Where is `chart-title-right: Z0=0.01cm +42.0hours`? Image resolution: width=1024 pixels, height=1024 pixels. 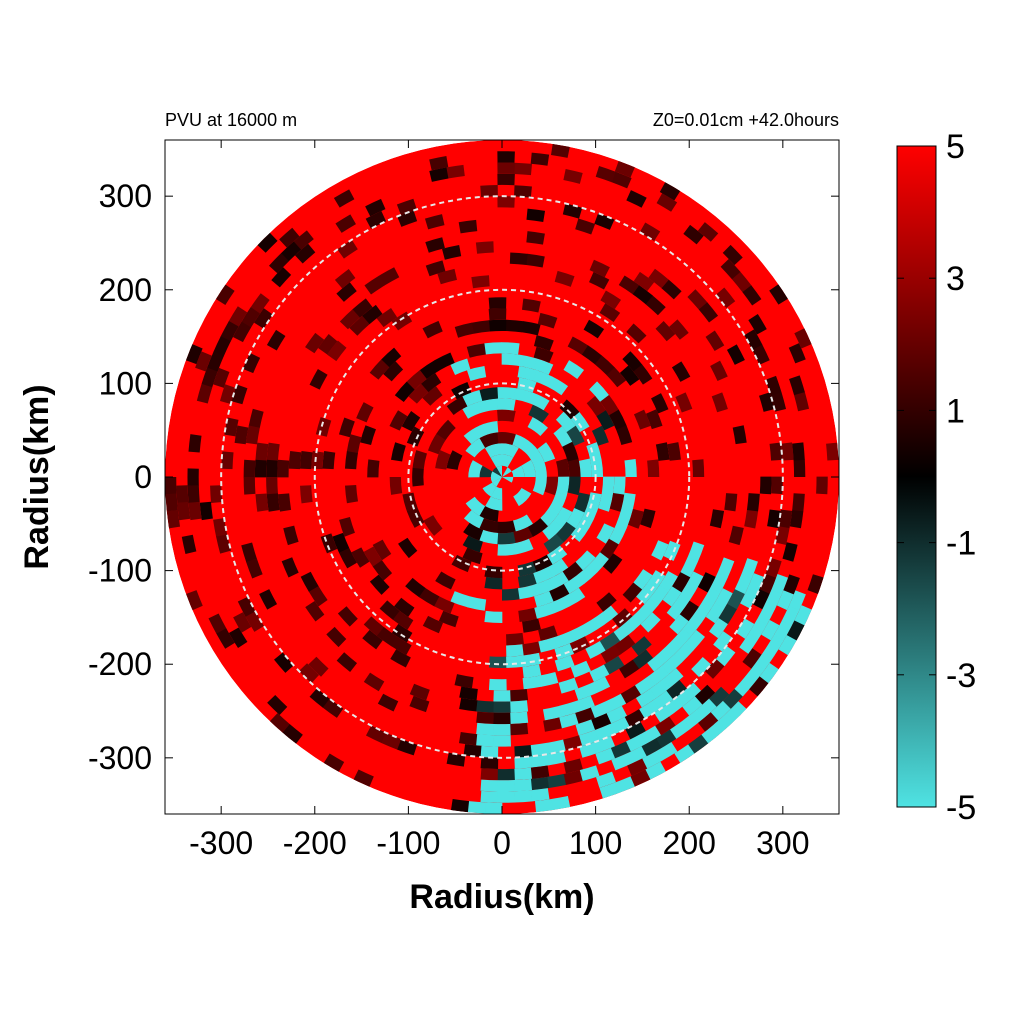
chart-title-right: Z0=0.01cm +42.0hours is located at coordinates (746, 120).